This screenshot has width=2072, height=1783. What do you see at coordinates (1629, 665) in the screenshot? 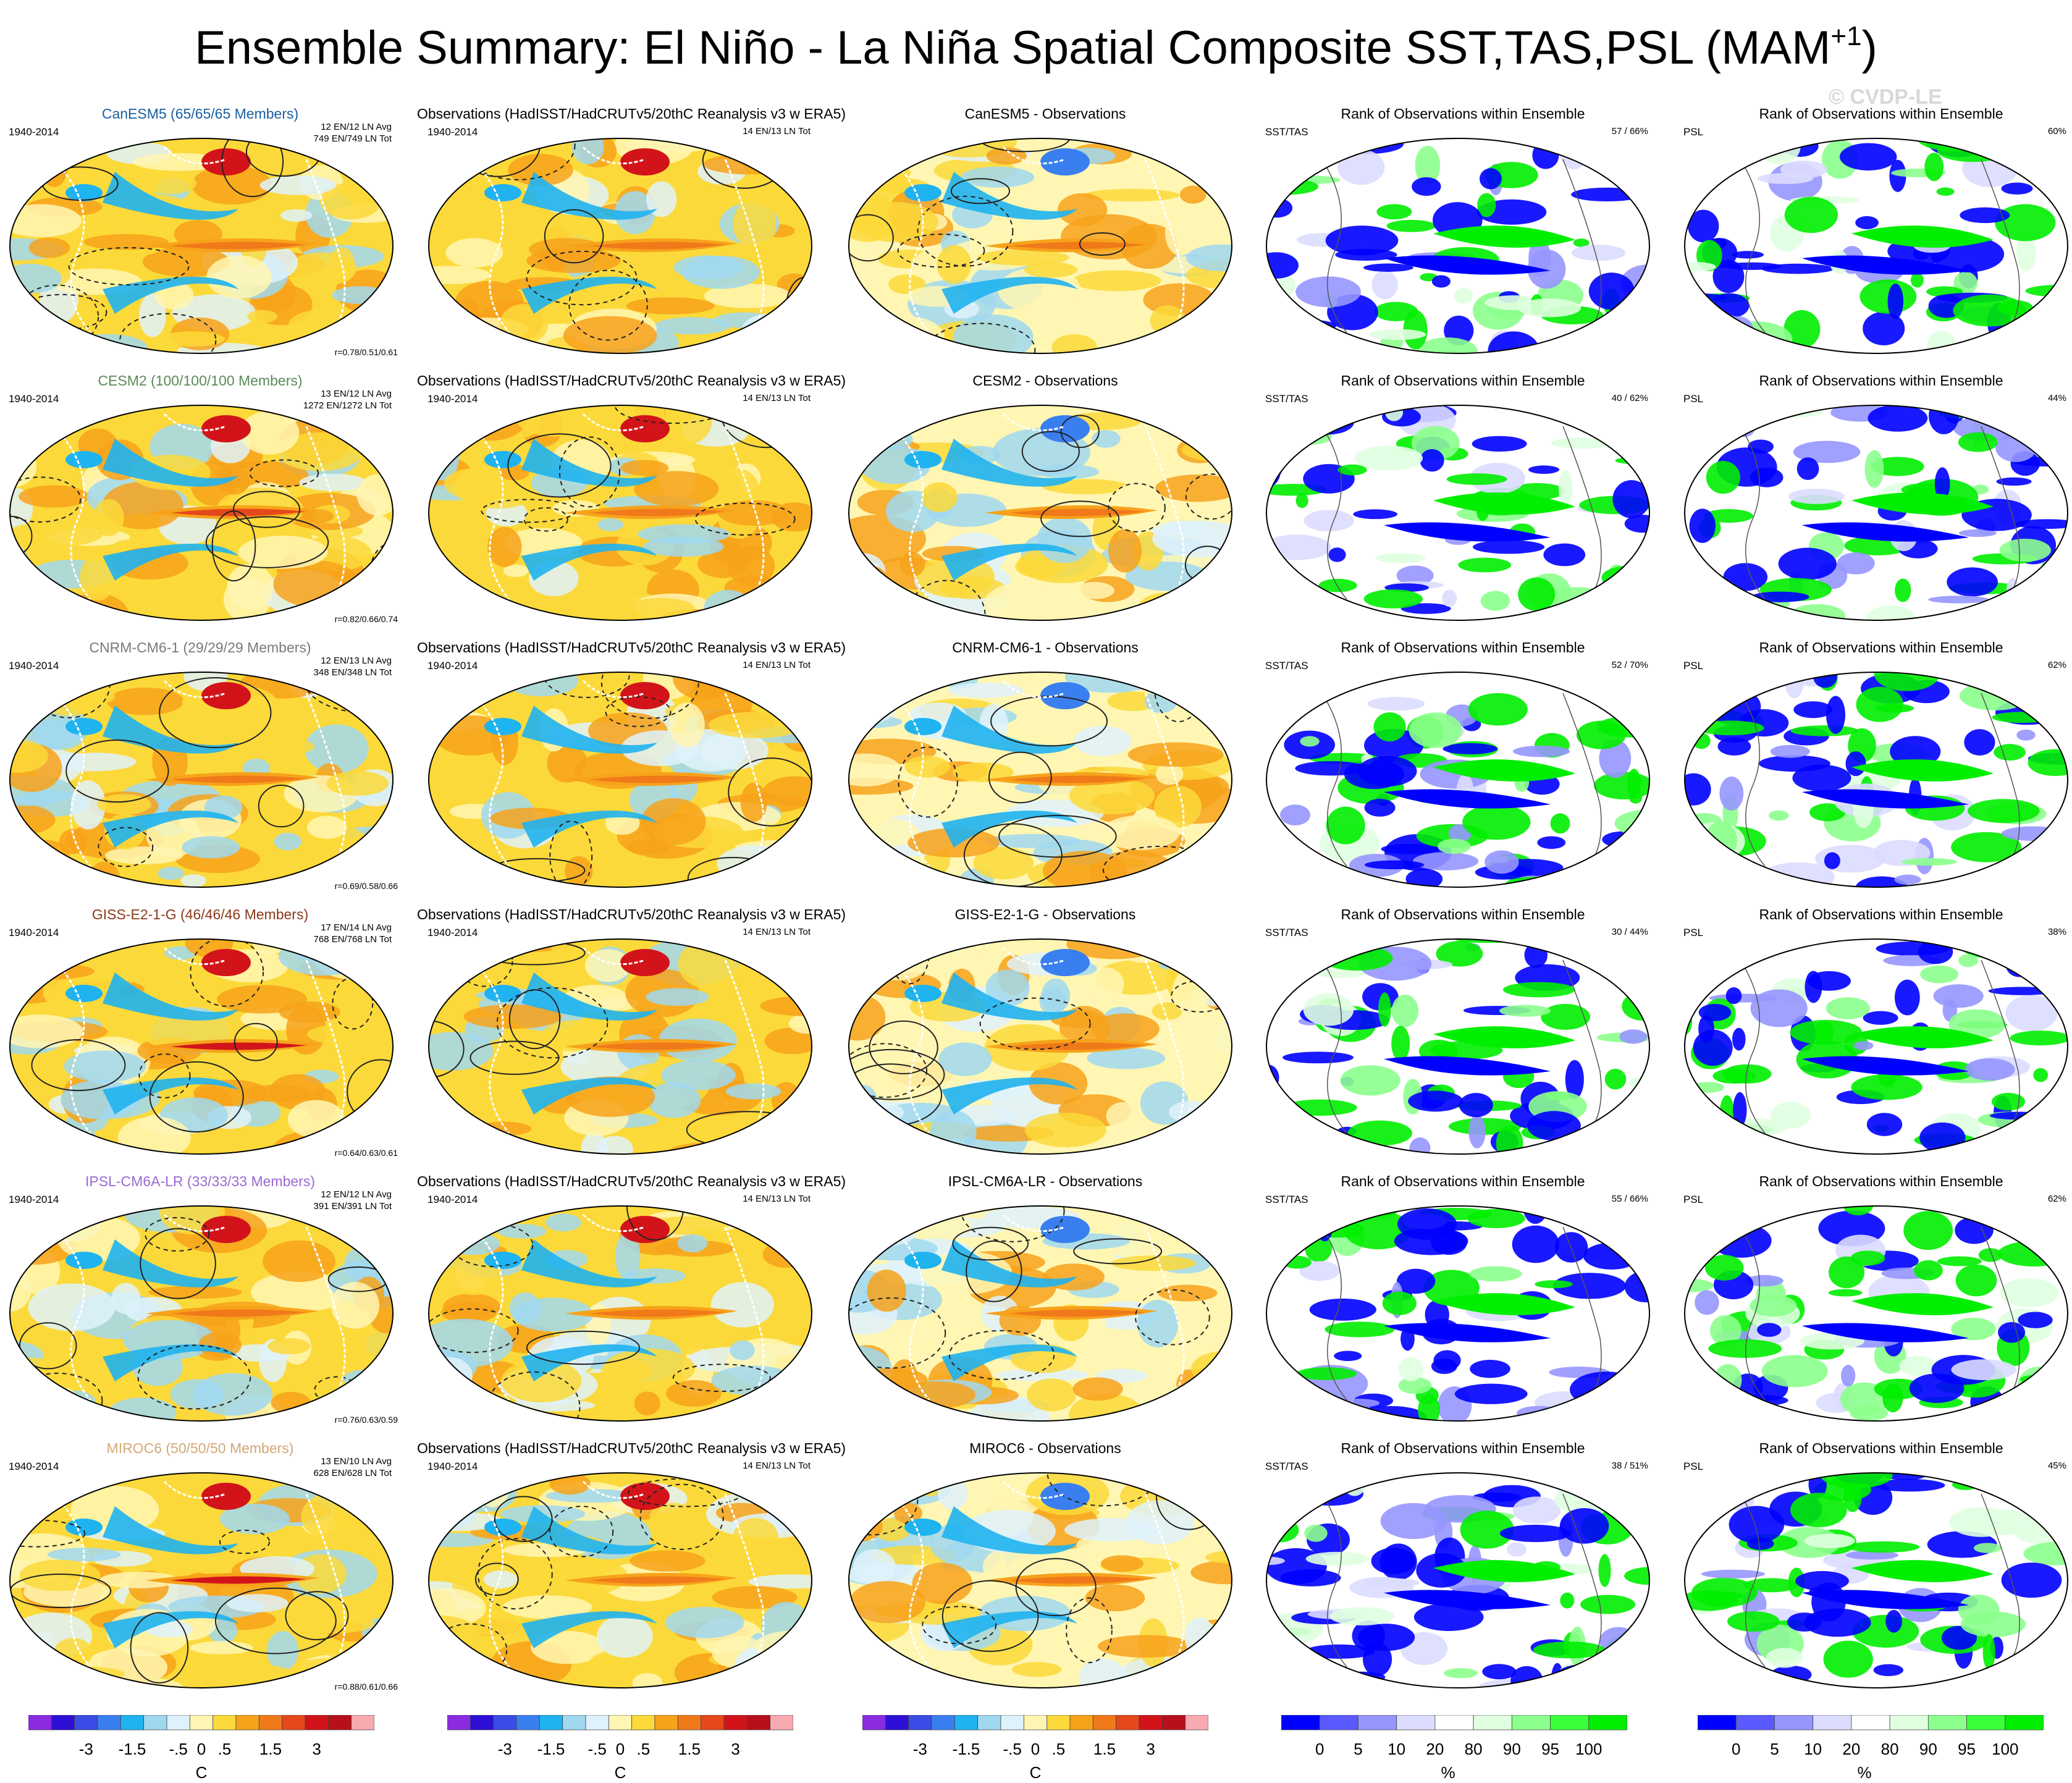
I see `rank-sst-pct: 52 / 70%` at bounding box center [1629, 665].